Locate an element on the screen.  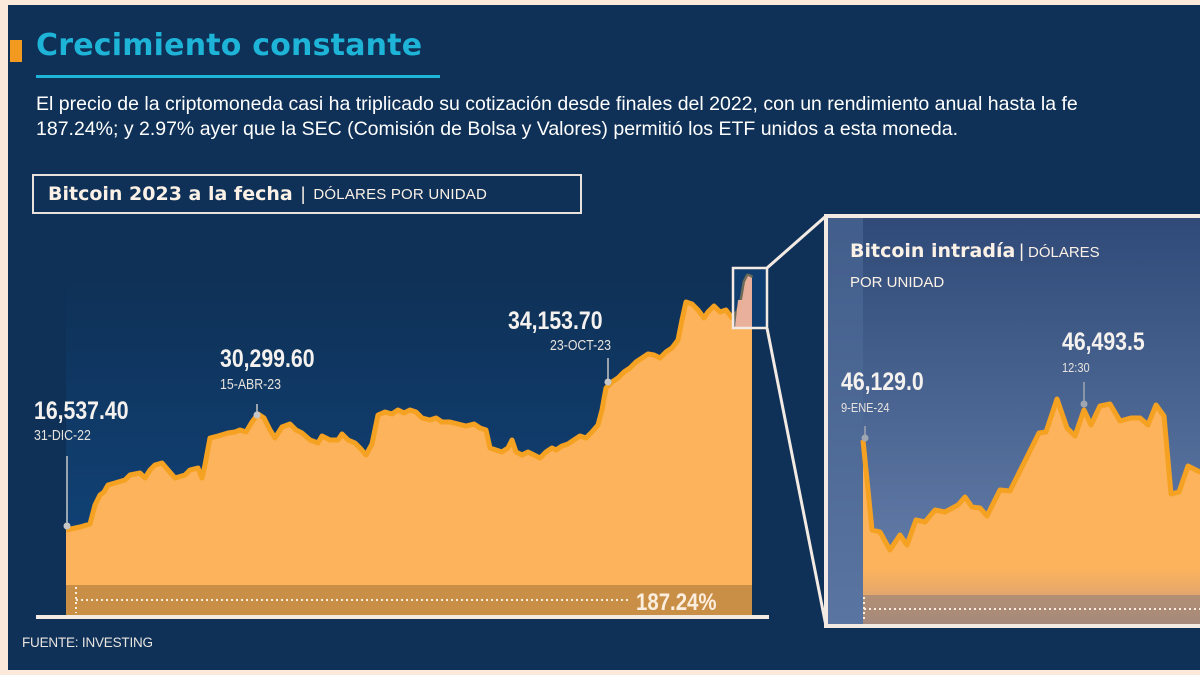
intraday-area is located at coordinates (1031, 511).